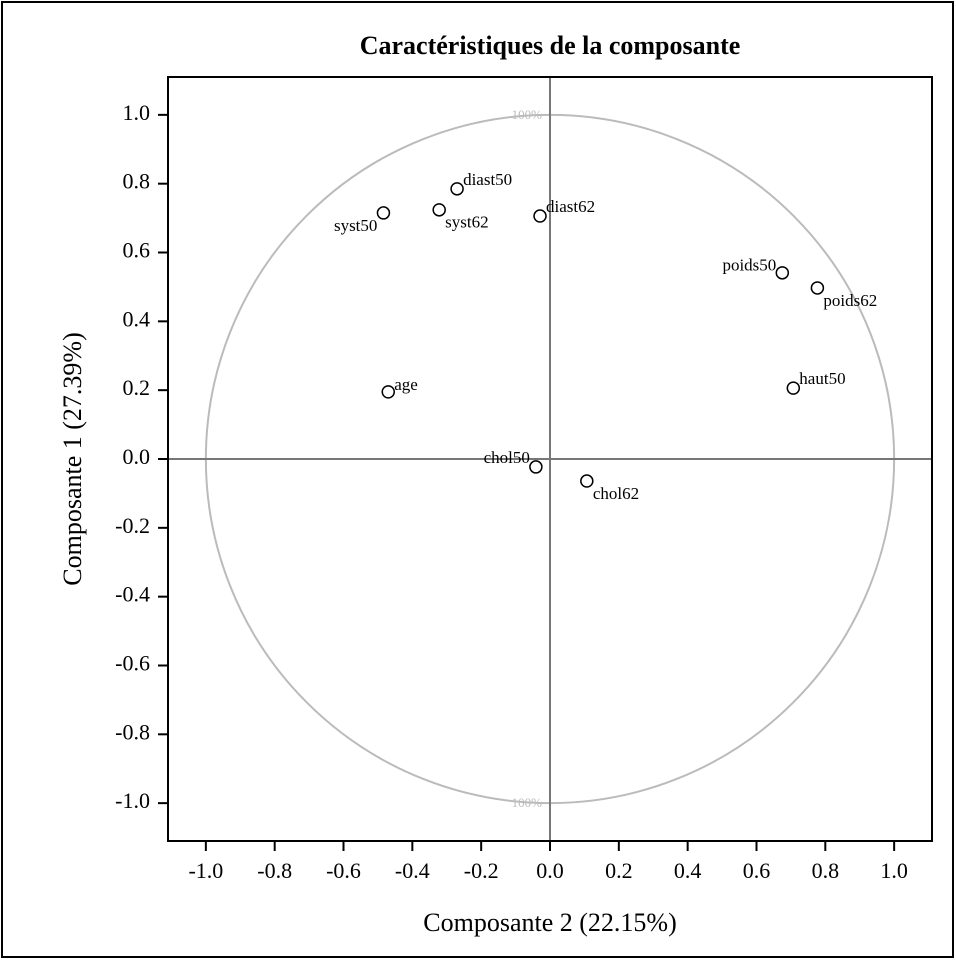 The width and height of the screenshot is (956, 960). Describe the element at coordinates (850, 300) in the screenshot. I see `point-label: poids62` at that location.